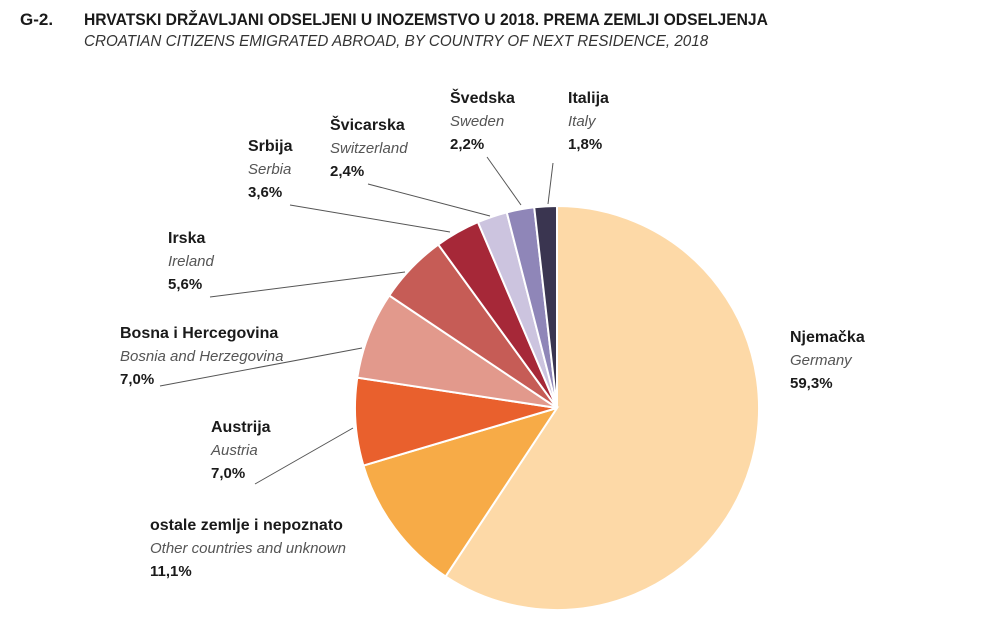 Image resolution: width=1000 pixels, height=621 pixels. Describe the element at coordinates (171, 571) in the screenshot. I see `slice-label-other-countries-and-unknown-value: 11,1%` at that location.